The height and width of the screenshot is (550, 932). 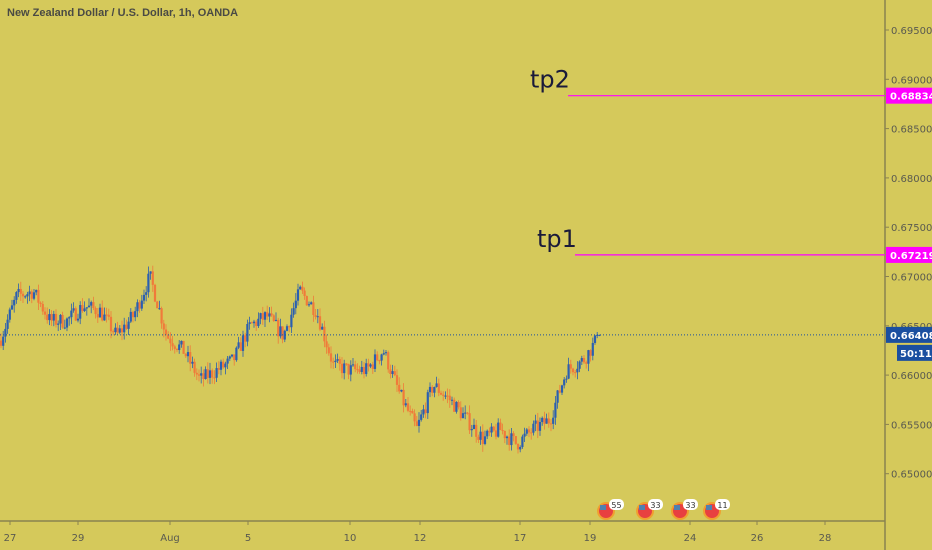 What do you see at coordinates (690, 505) in the screenshot?
I see `event-count: 33` at bounding box center [690, 505].